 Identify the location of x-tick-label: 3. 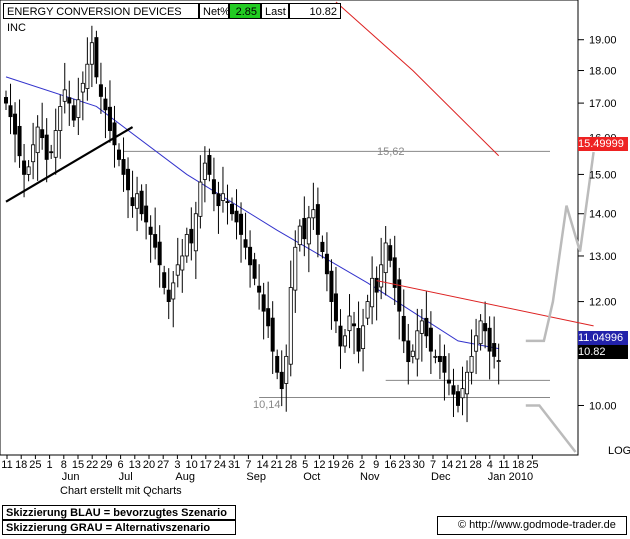
(177, 465).